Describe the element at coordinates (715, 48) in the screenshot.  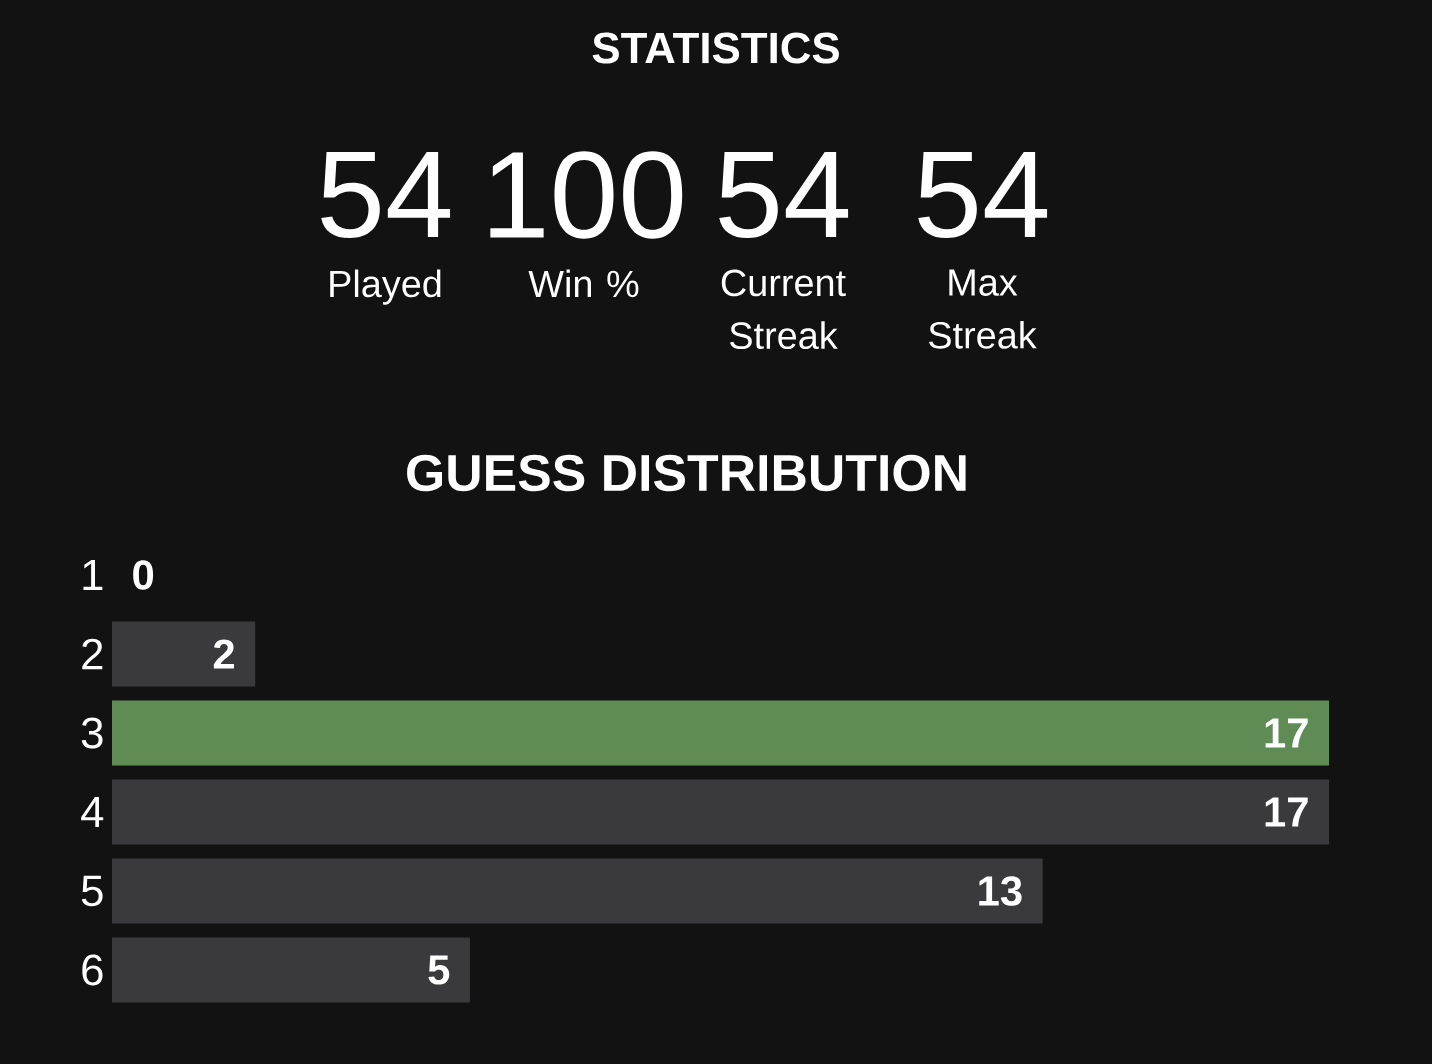
I see `text: STATISTICS` at that location.